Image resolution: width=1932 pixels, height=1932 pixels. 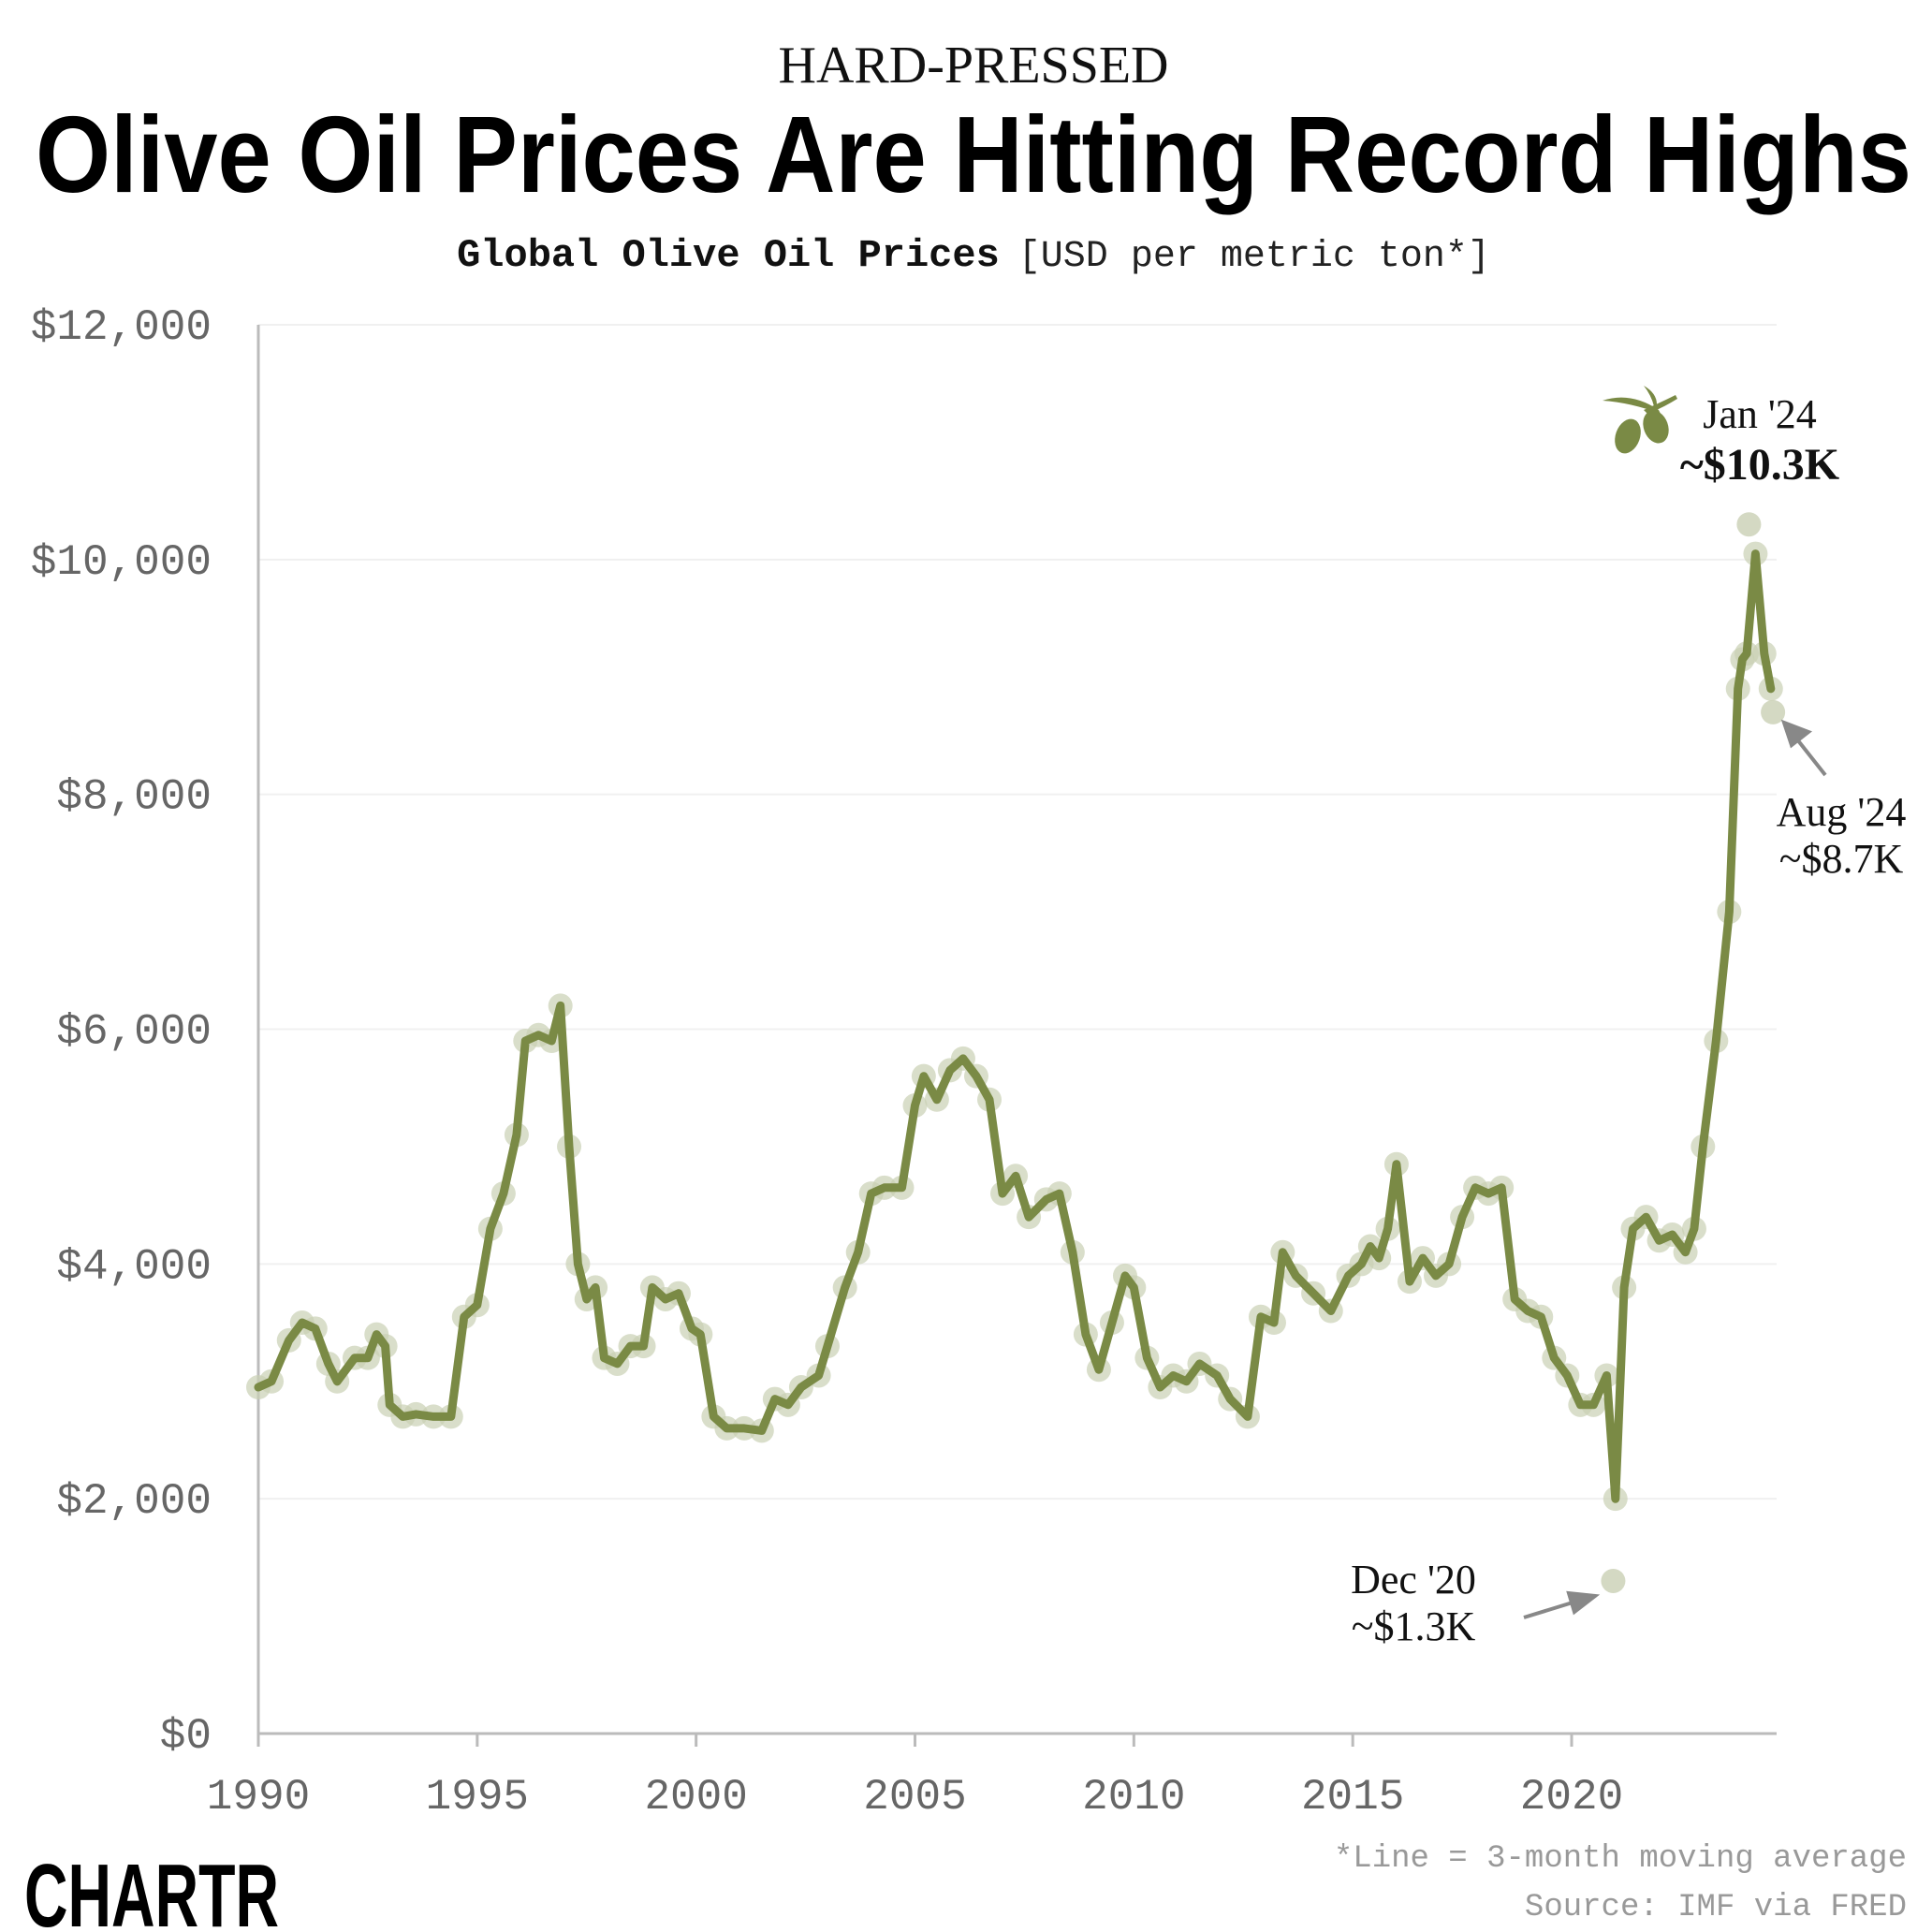 I want to click on aug24-arrow, so click(x=1803, y=748).